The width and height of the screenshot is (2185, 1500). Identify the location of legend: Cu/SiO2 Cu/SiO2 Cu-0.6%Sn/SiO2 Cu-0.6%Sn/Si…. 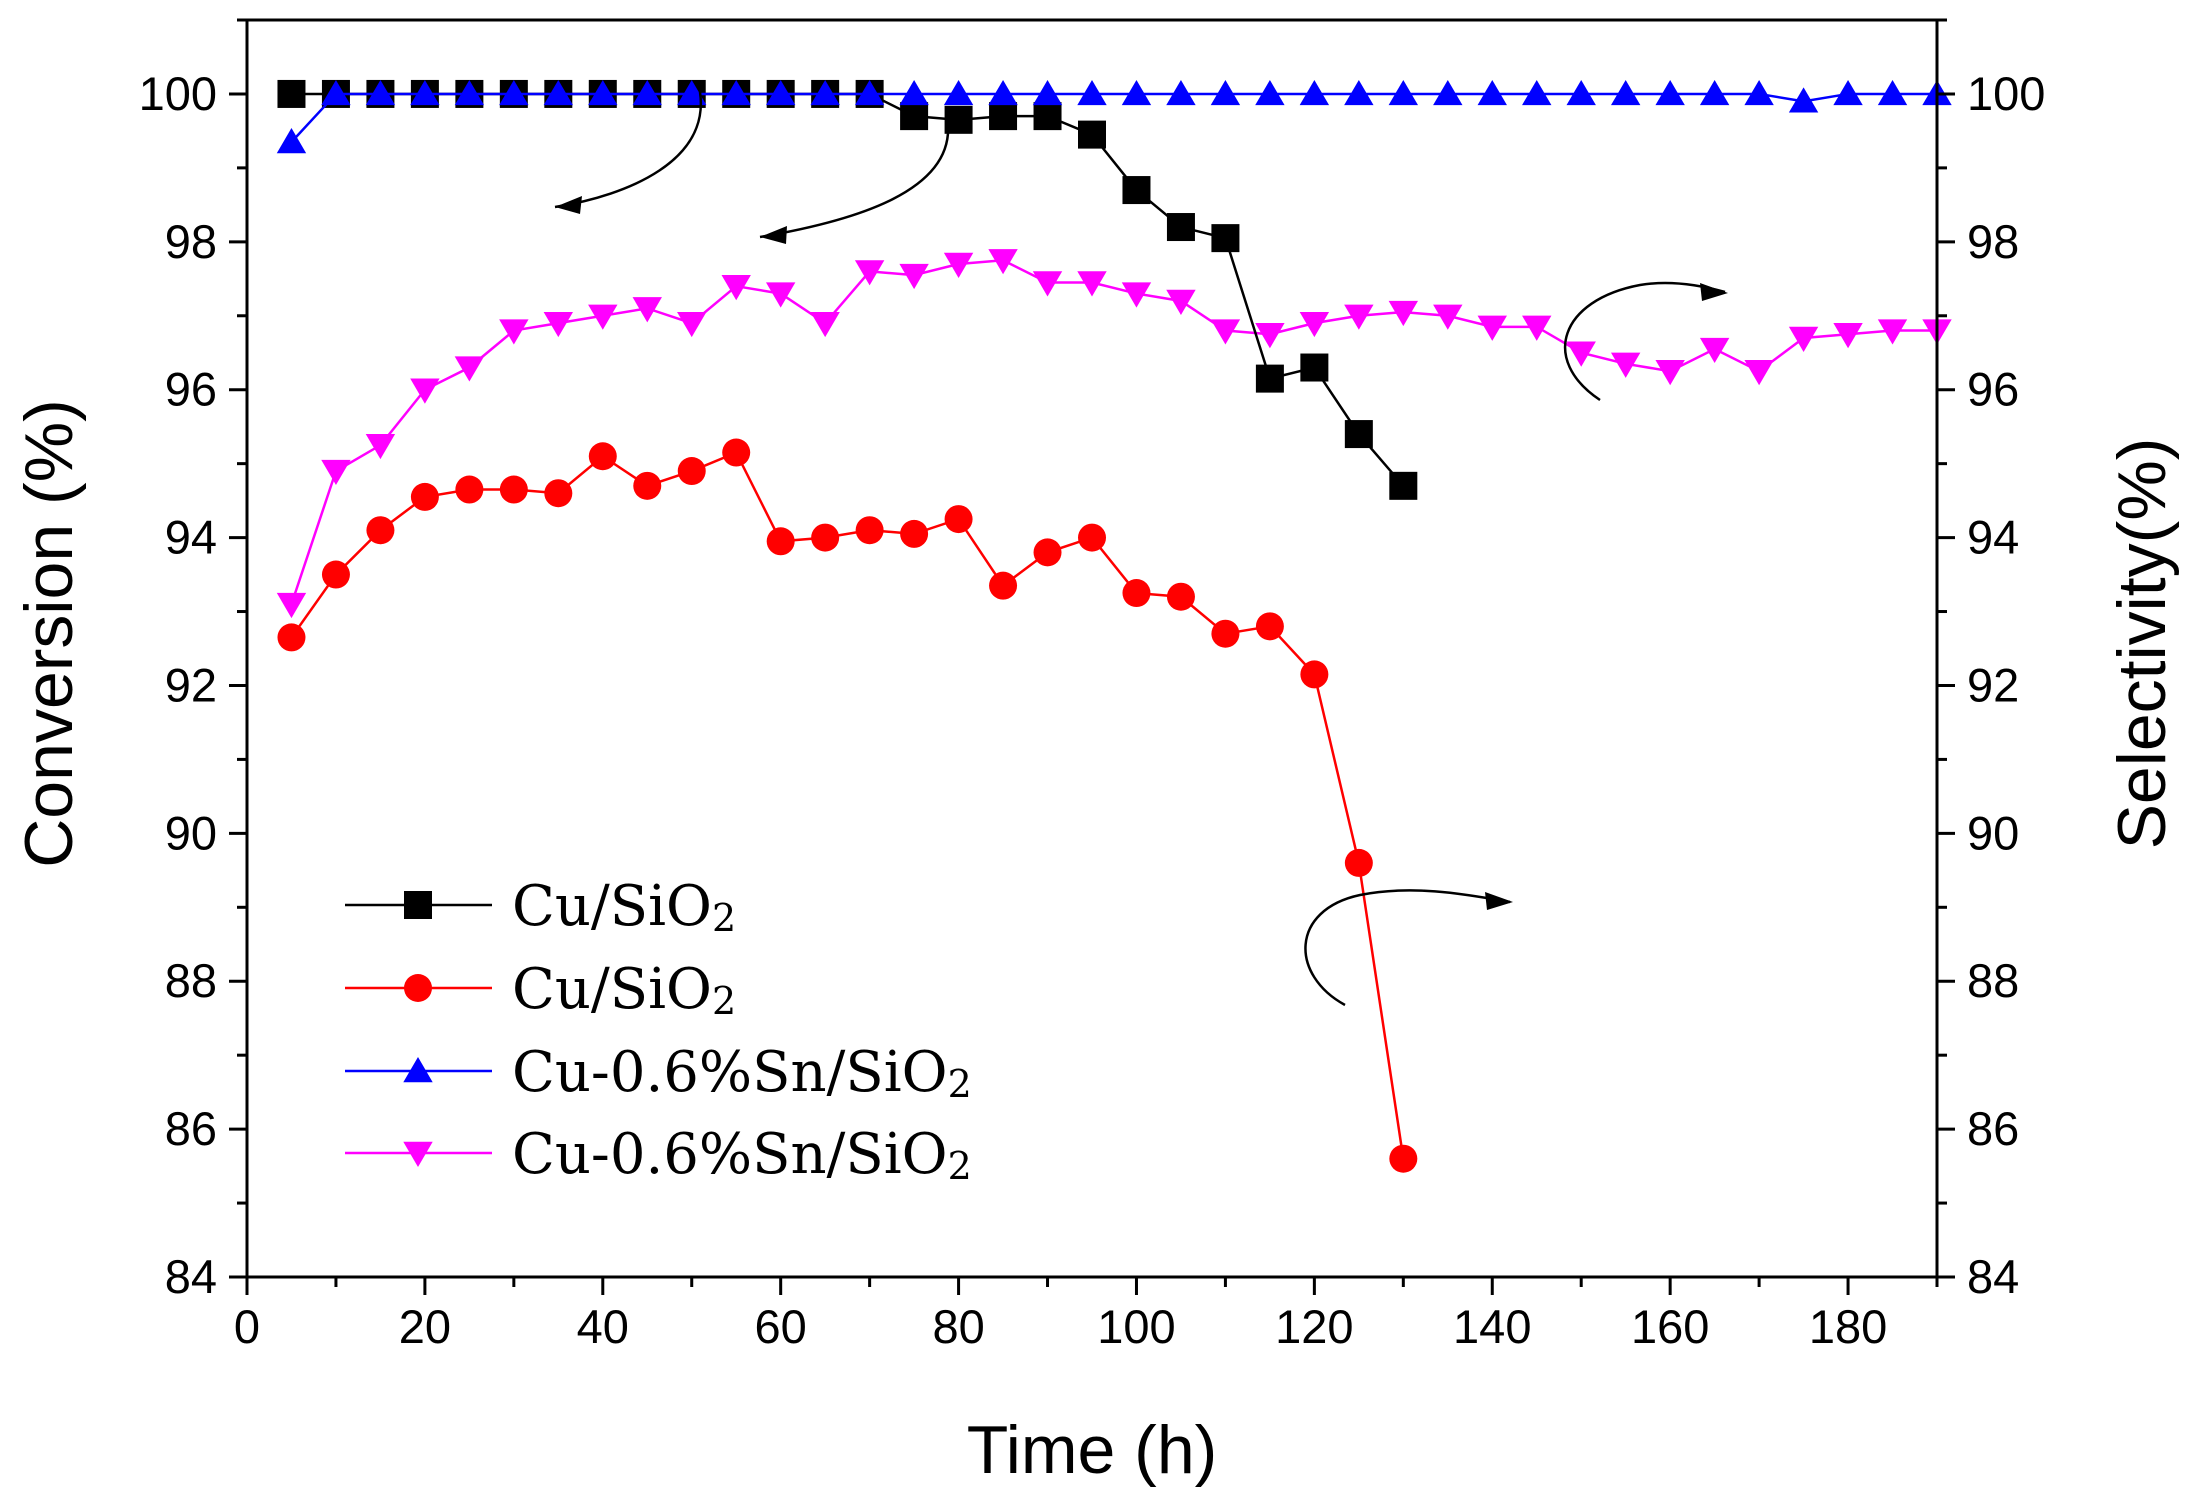
(658, 1031).